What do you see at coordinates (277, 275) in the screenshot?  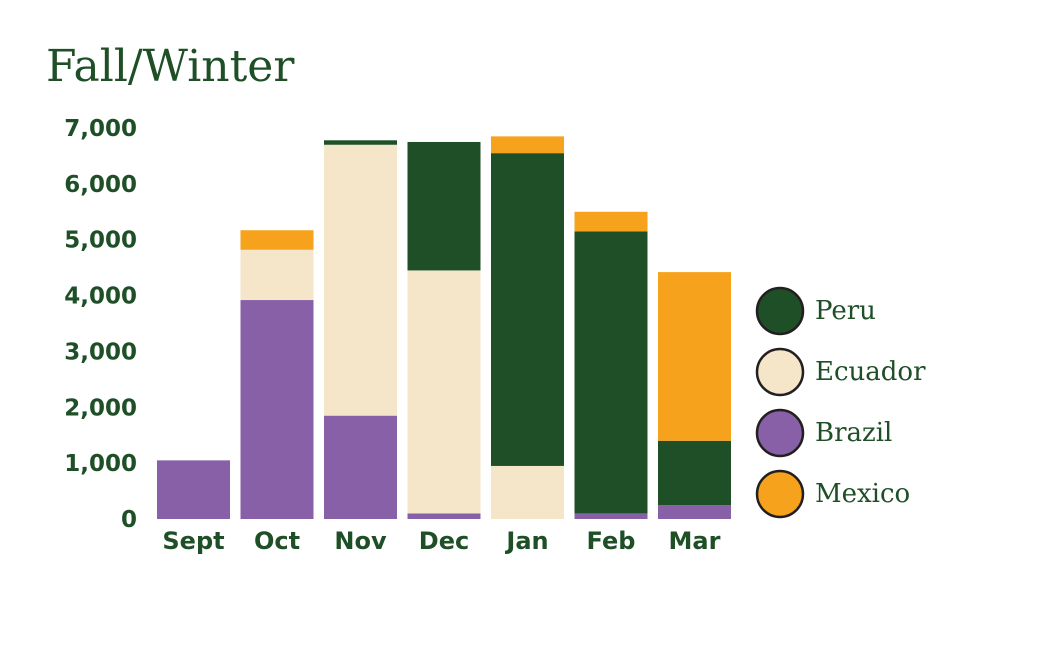 I see `bar-segment-oct-ecuador` at bounding box center [277, 275].